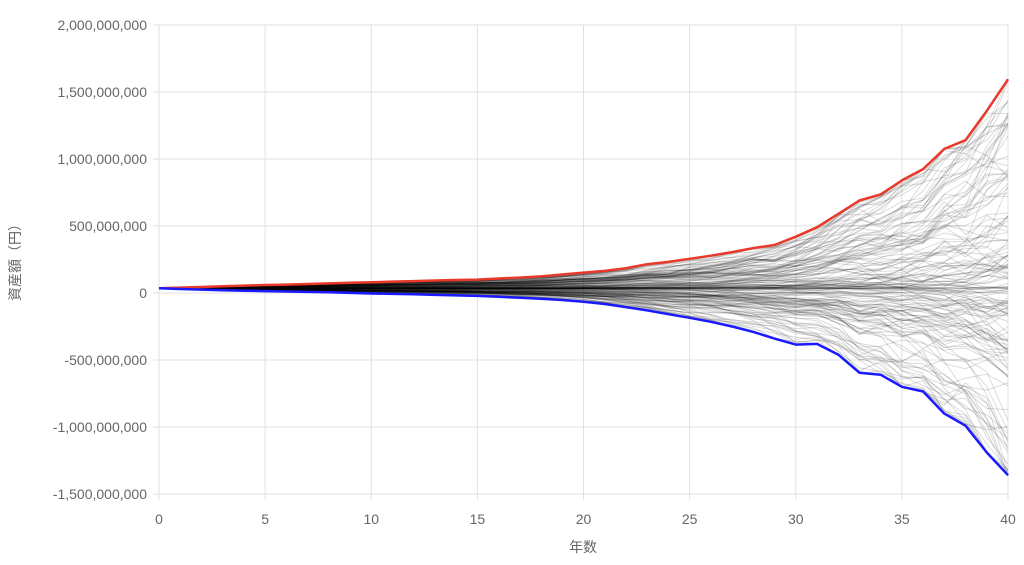 This screenshot has width=1024, height=565. What do you see at coordinates (102, 159) in the screenshot?
I see `y-tick-label: 1,000,000,000` at bounding box center [102, 159].